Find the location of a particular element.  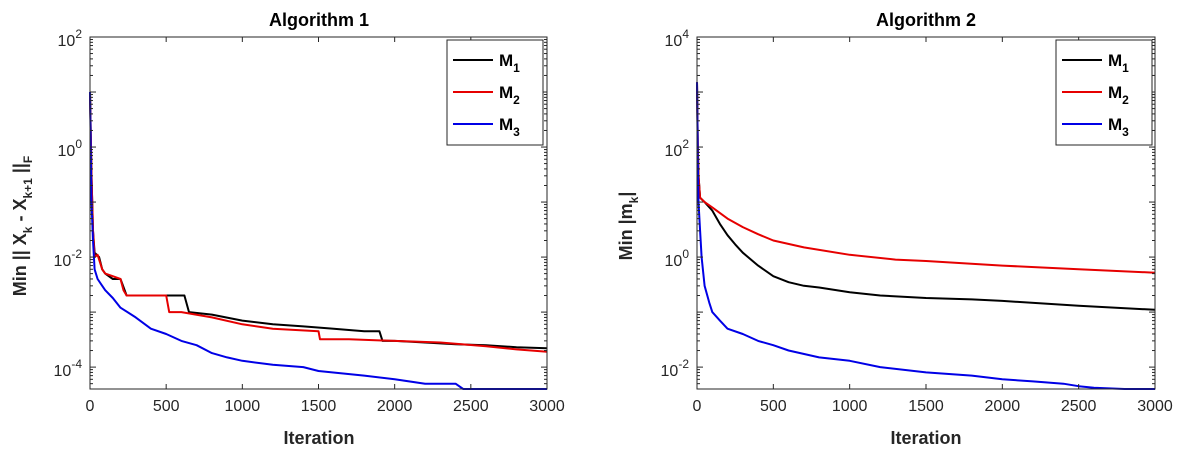

chart-title: Algorithm 2 is located at coordinates (926, 20).